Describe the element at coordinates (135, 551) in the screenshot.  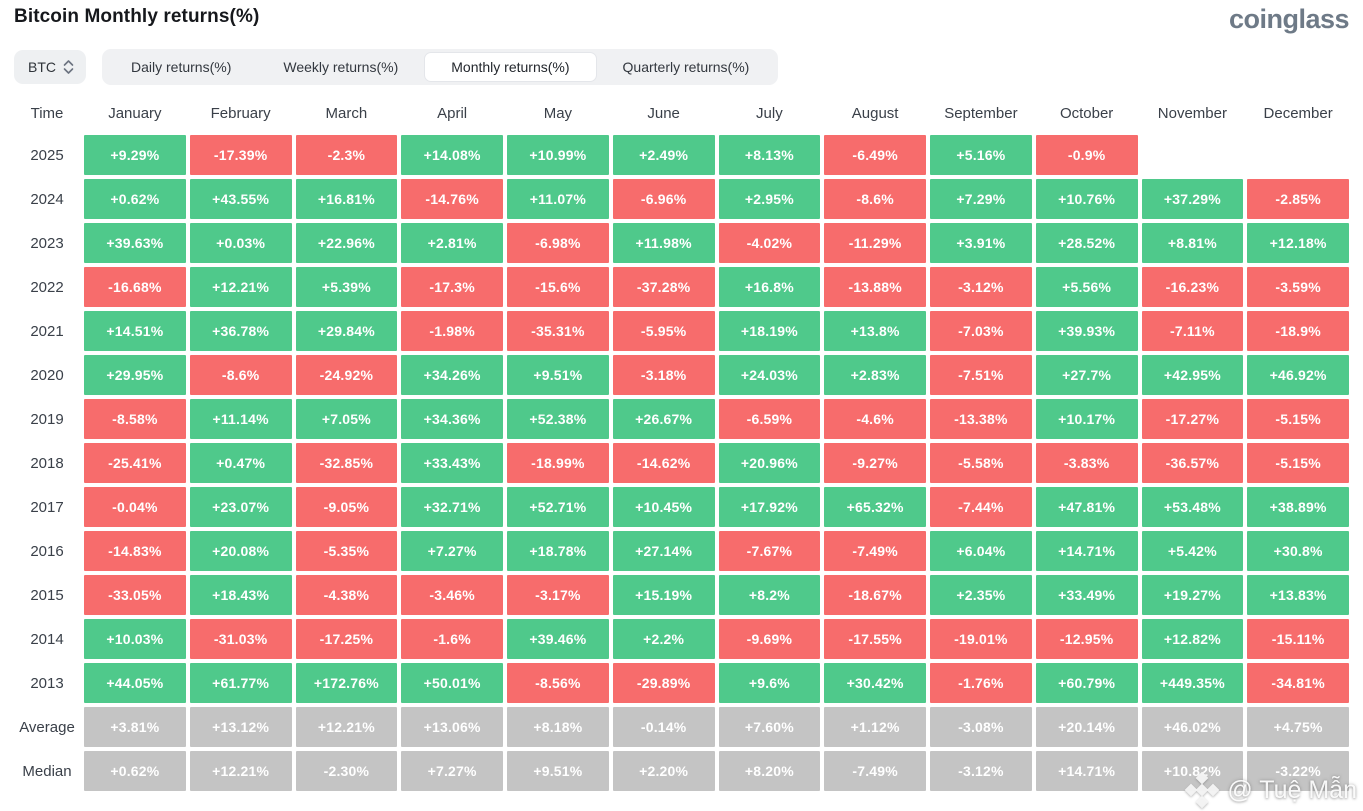
I see `return-cell: -14.83%` at that location.